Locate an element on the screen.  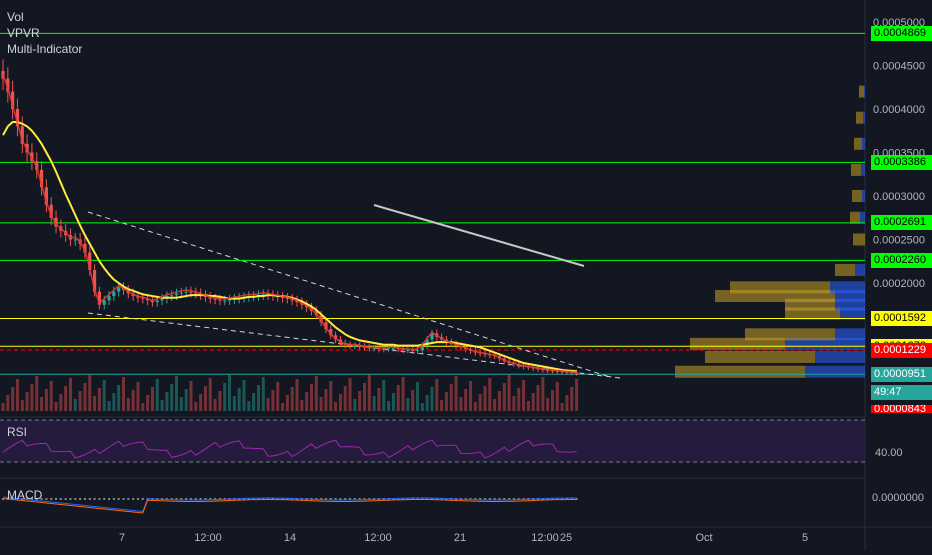
vpvr-label: VPVR is located at coordinates (23, 33).